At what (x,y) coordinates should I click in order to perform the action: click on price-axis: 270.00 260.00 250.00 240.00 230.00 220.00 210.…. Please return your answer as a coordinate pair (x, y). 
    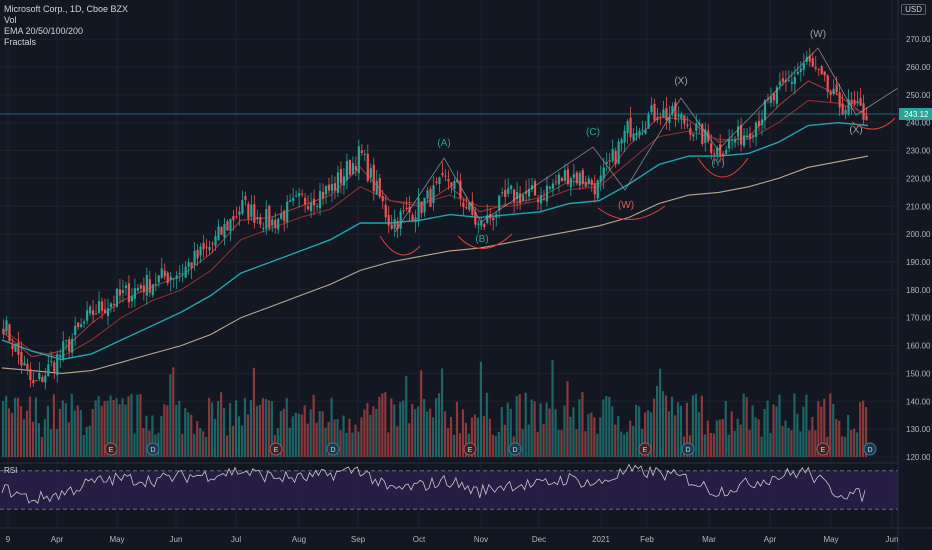
    Looking at the image, I should click on (914, 275).